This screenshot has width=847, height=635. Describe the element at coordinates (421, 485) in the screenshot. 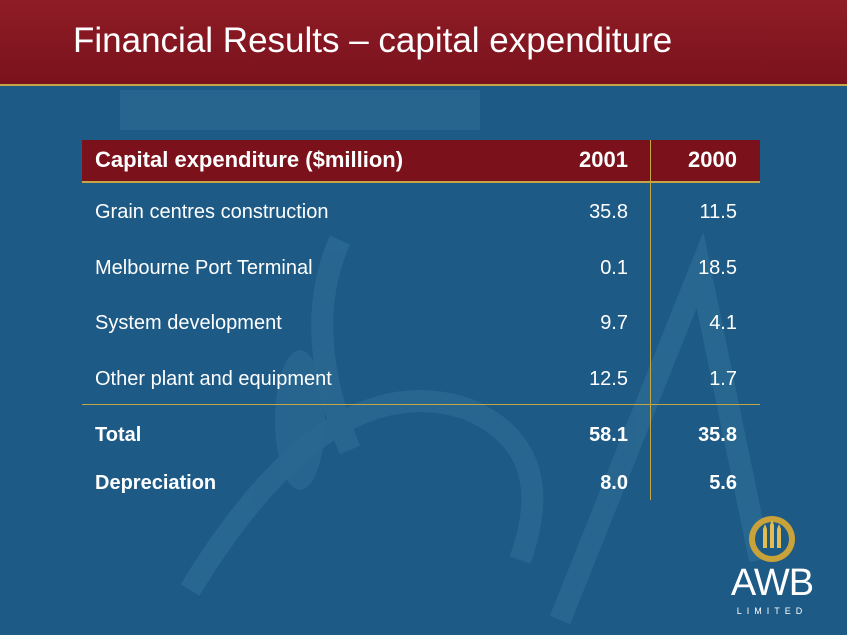

I see `depreciation-row: Depreciation 8.0 5.6` at that location.